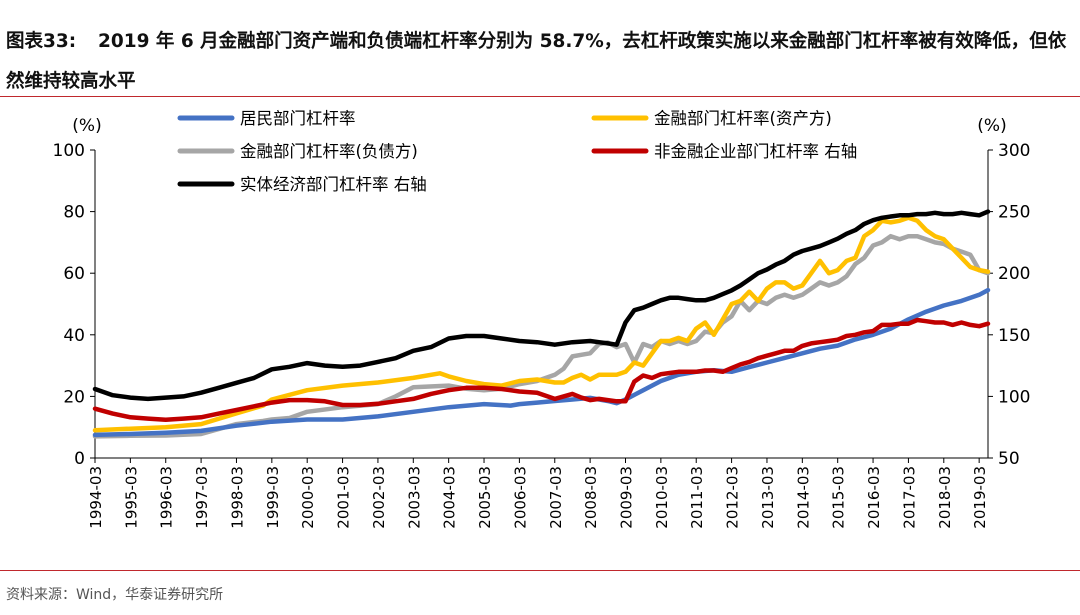 This screenshot has height=615, width=1080. Describe the element at coordinates (485, 497) in the screenshot. I see `x-tick-label: 2005-03` at that location.